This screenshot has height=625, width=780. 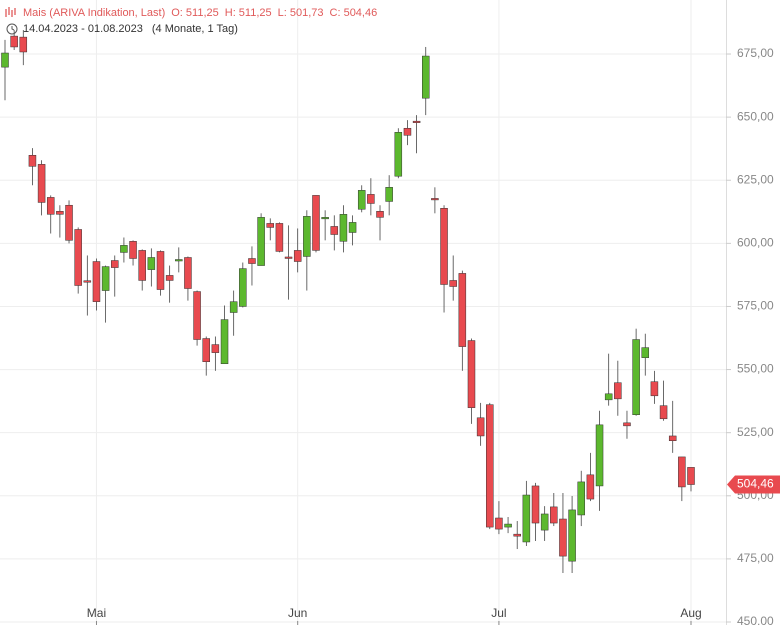 What do you see at coordinates (755, 619) in the screenshot?
I see `y-tick-label: 450,00` at bounding box center [755, 619].